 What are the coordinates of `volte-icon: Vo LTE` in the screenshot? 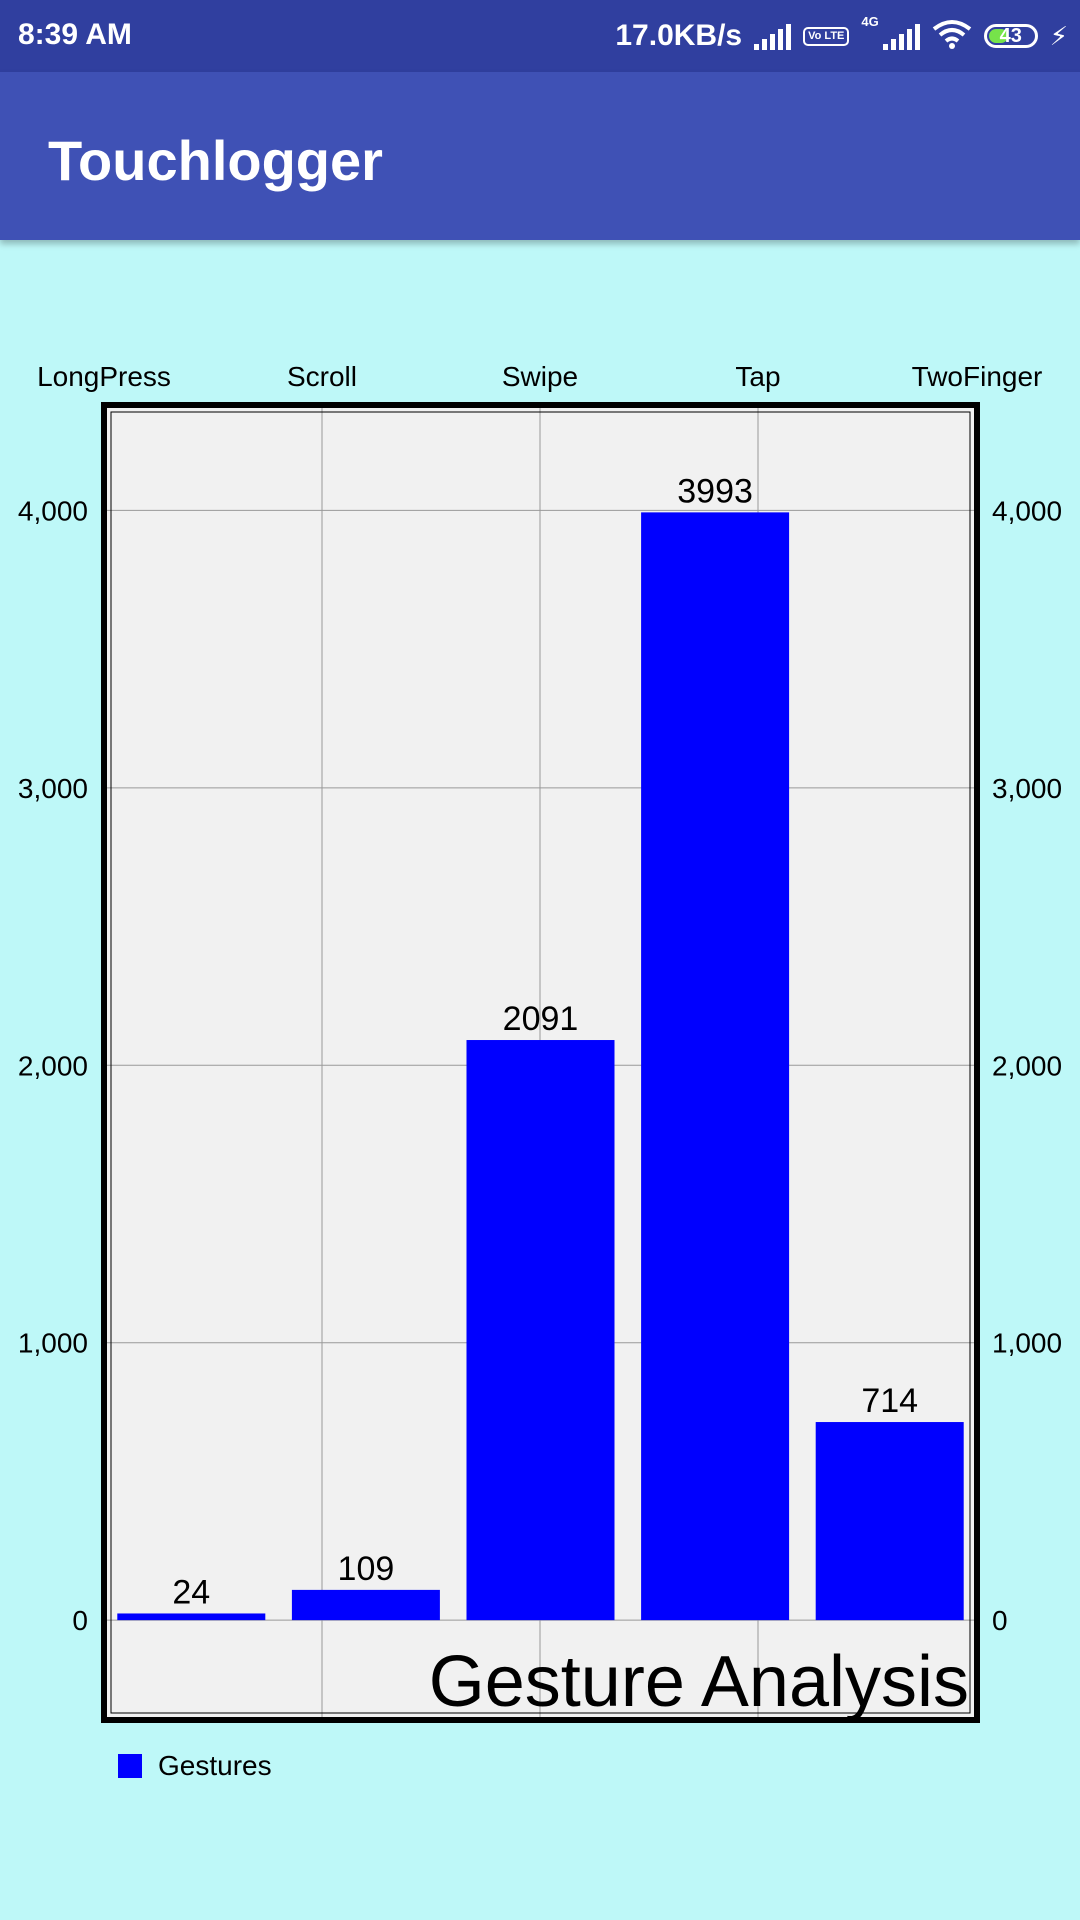 It's located at (826, 36).